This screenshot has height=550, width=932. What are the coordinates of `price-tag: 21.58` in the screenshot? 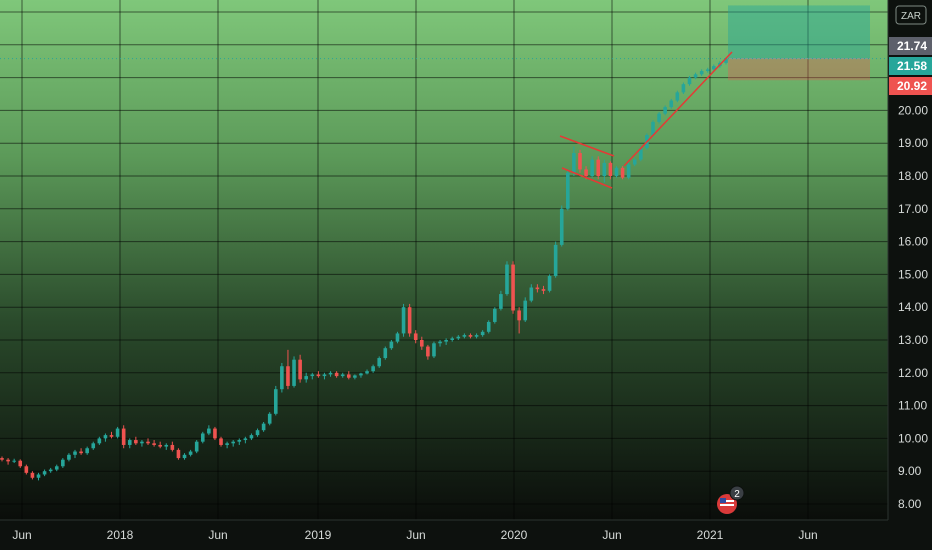 It's located at (910, 66).